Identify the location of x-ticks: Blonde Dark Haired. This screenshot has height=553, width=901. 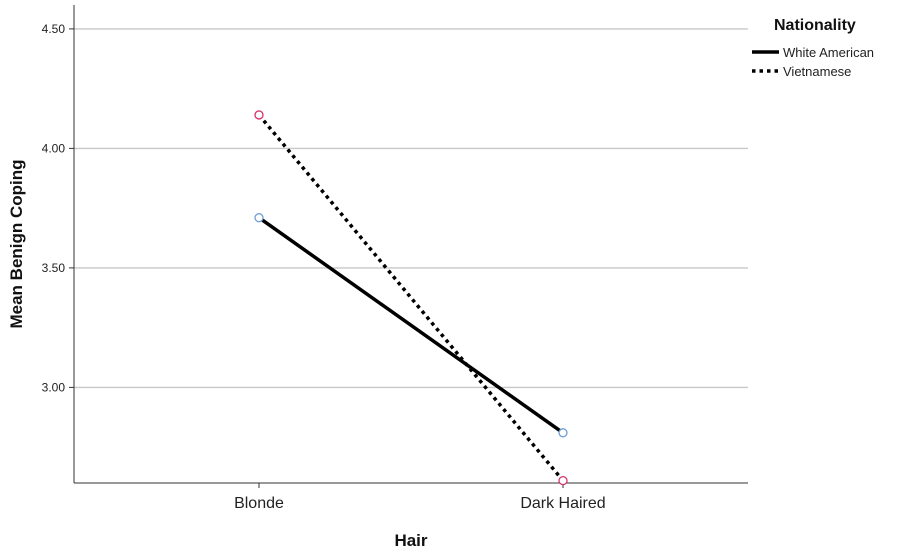
(420, 497).